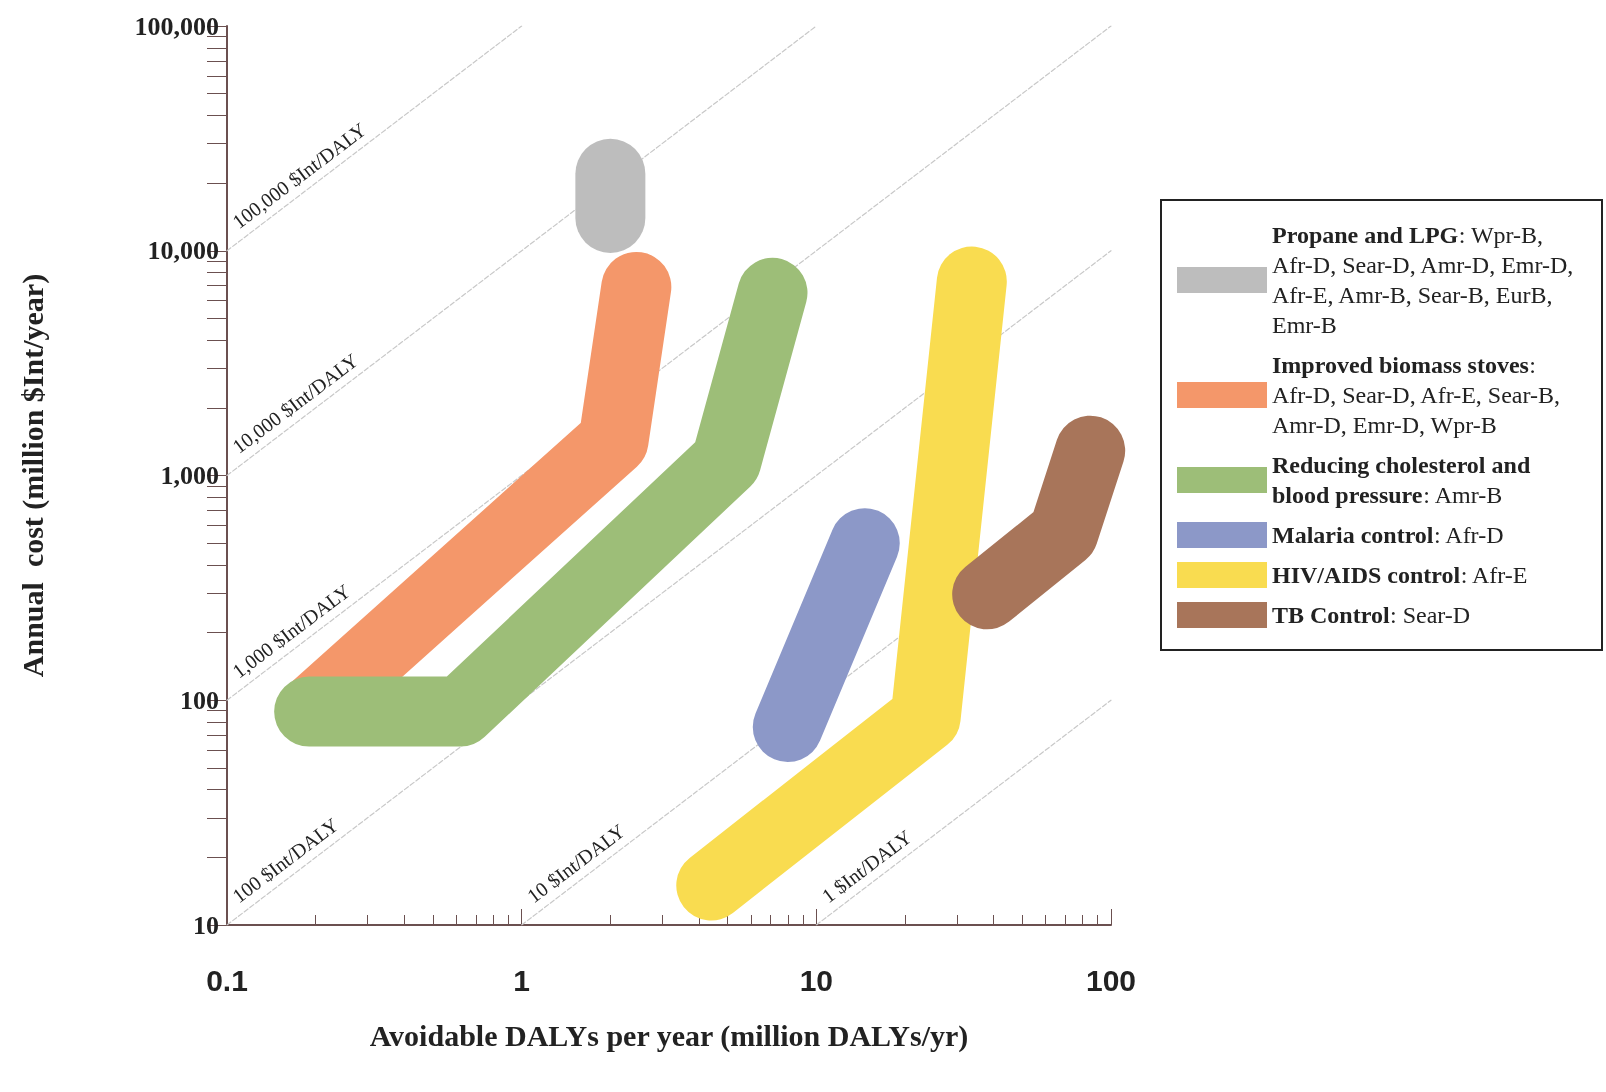 The width and height of the screenshot is (1606, 1092). Describe the element at coordinates (176, 26) in the screenshot. I see `y-tick-label: 100,000` at that location.